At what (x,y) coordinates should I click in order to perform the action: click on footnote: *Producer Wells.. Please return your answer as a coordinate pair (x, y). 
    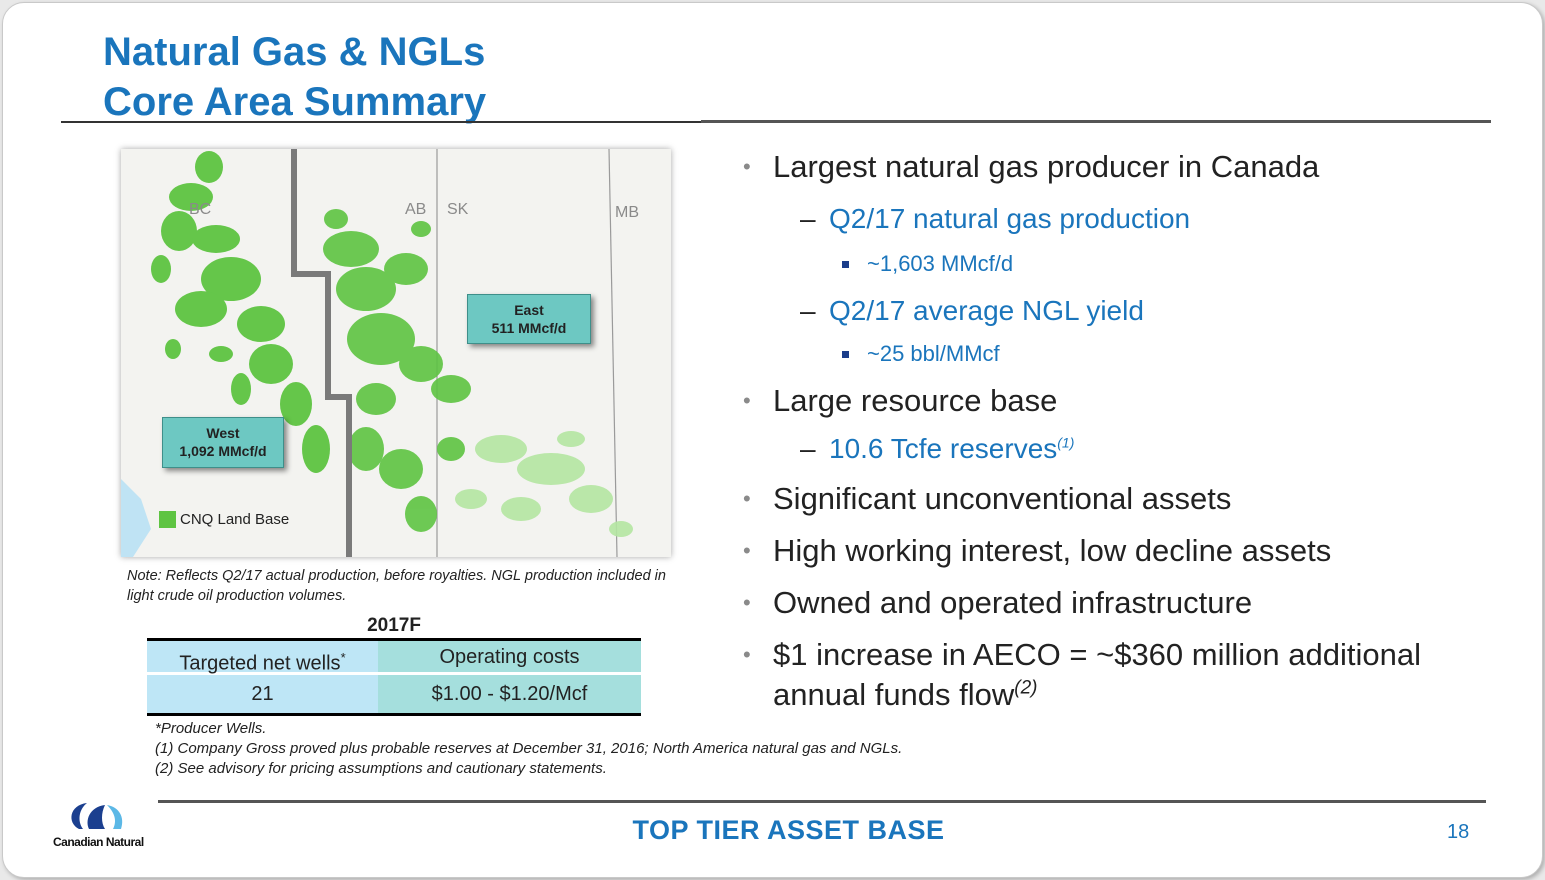
    Looking at the image, I should click on (211, 728).